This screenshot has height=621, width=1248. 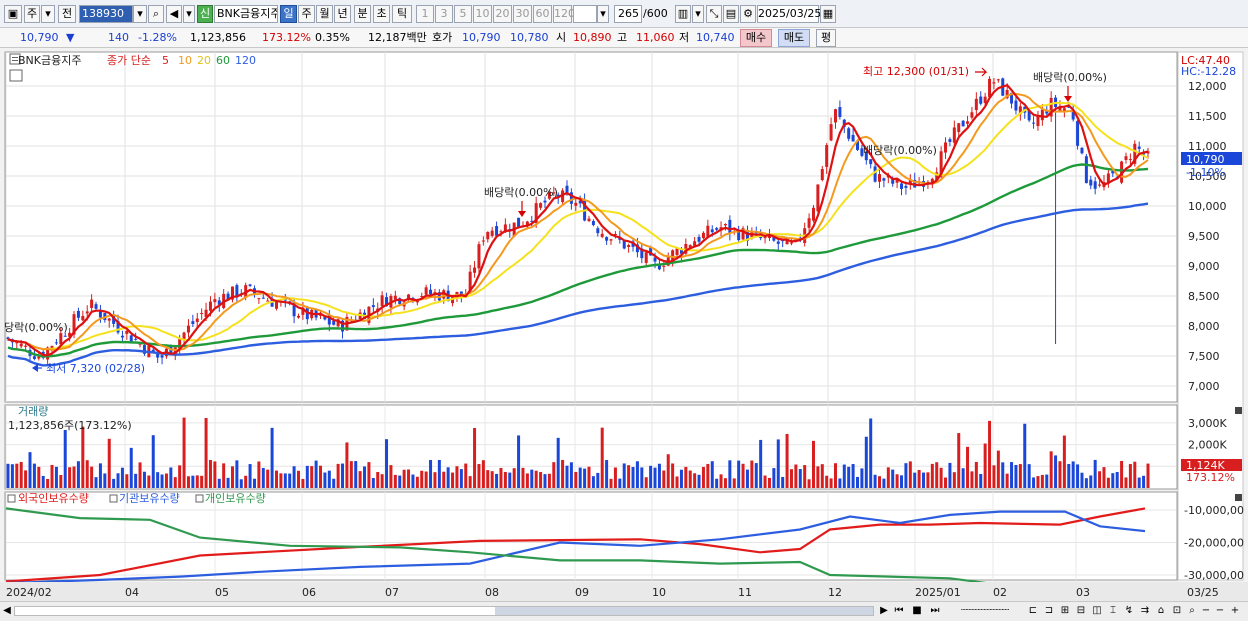 I want to click on buy-button: 매수, so click(x=756, y=38).